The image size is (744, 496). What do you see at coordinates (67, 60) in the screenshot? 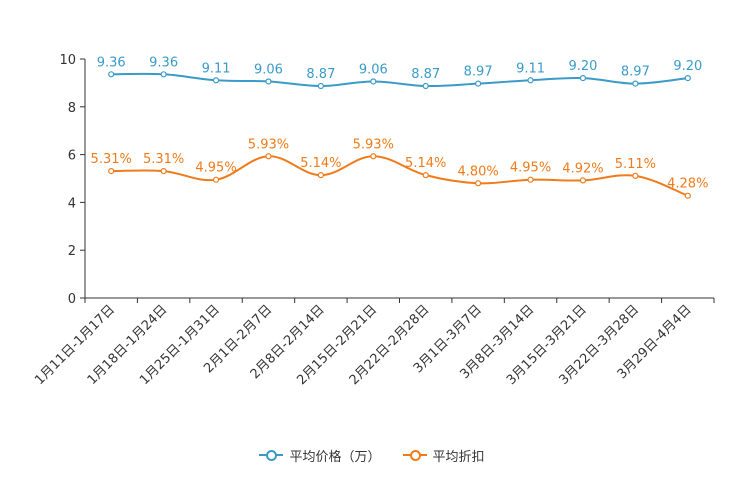
I see `y-tick-label: 10` at bounding box center [67, 60].